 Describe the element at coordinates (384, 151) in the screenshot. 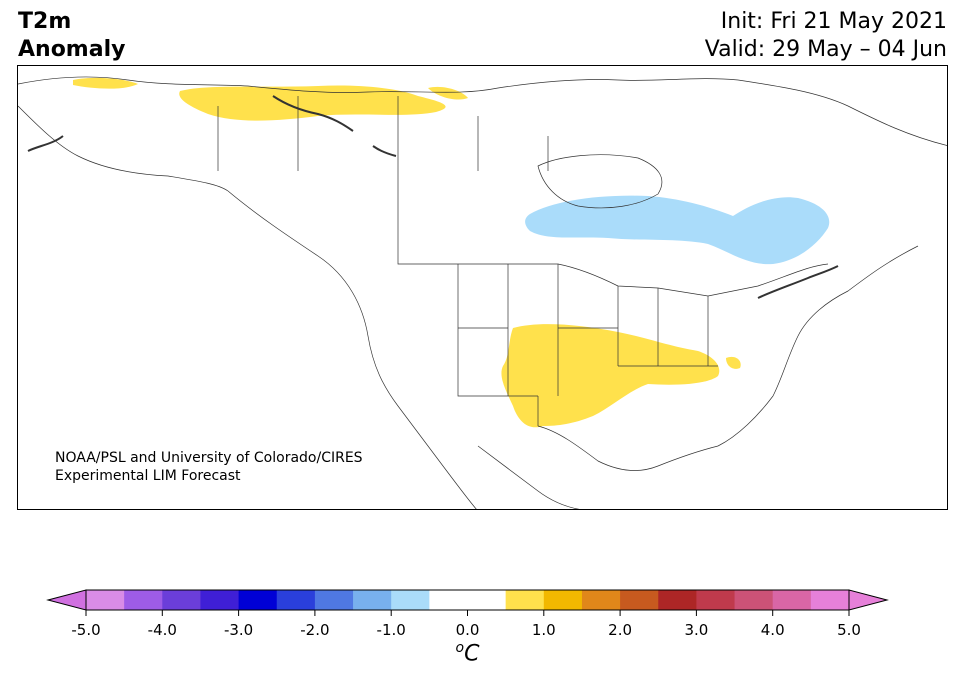

I see `river-mackenzie` at that location.